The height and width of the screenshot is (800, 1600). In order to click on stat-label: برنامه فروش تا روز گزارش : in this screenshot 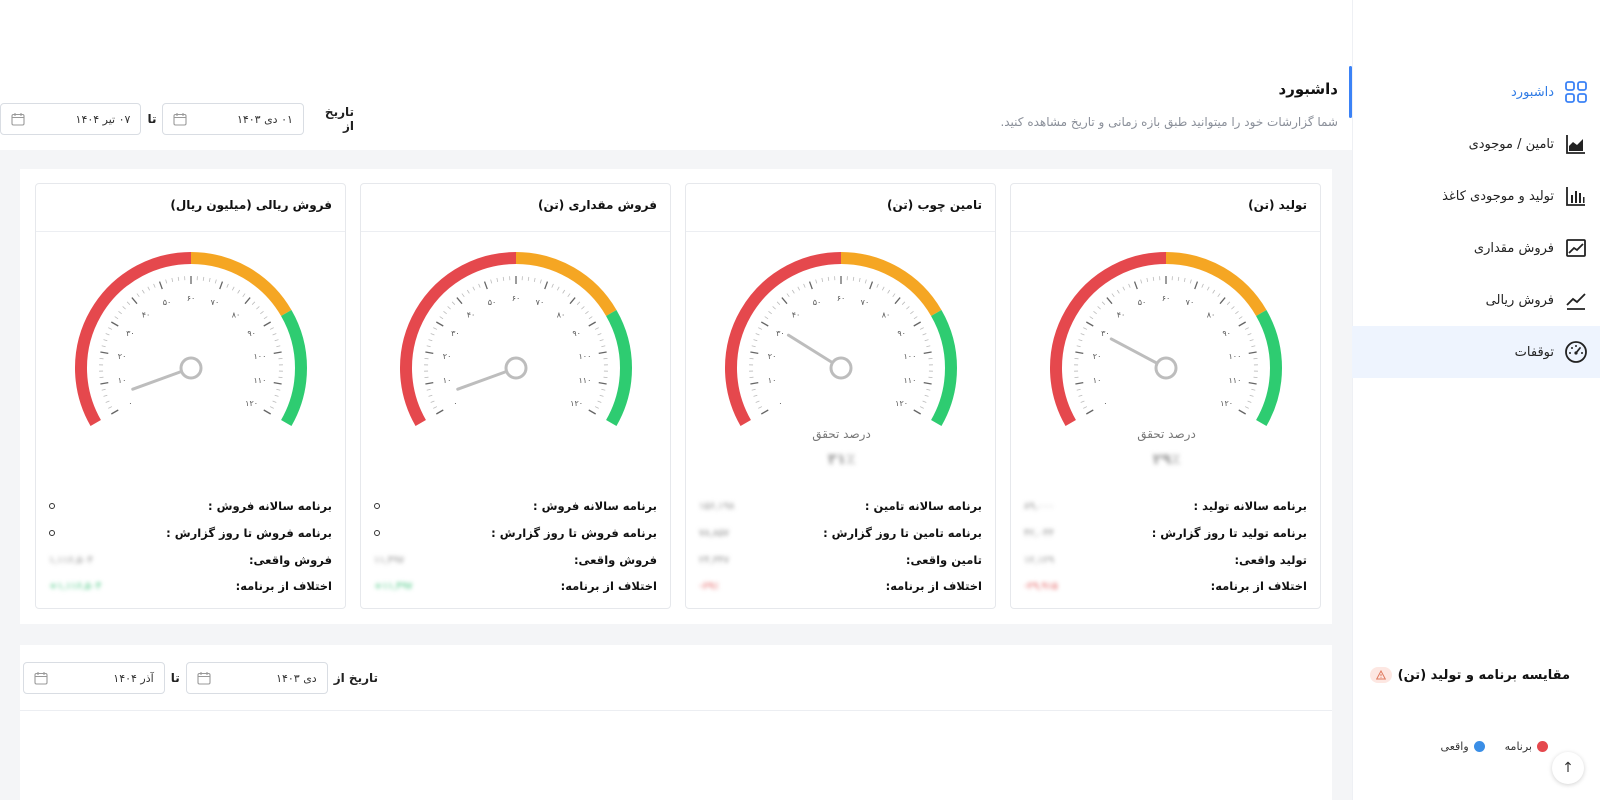, I will do `click(249, 533)`.